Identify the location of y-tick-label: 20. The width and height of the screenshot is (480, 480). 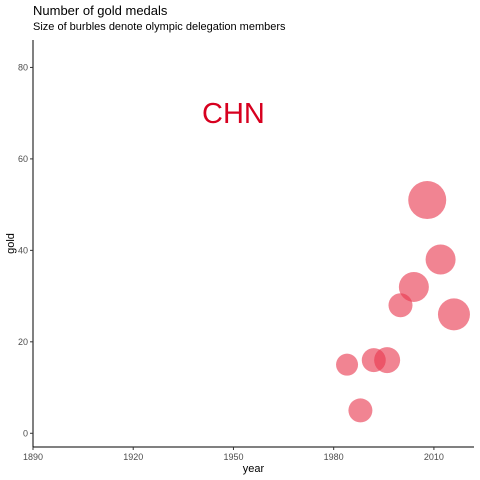
(23, 342).